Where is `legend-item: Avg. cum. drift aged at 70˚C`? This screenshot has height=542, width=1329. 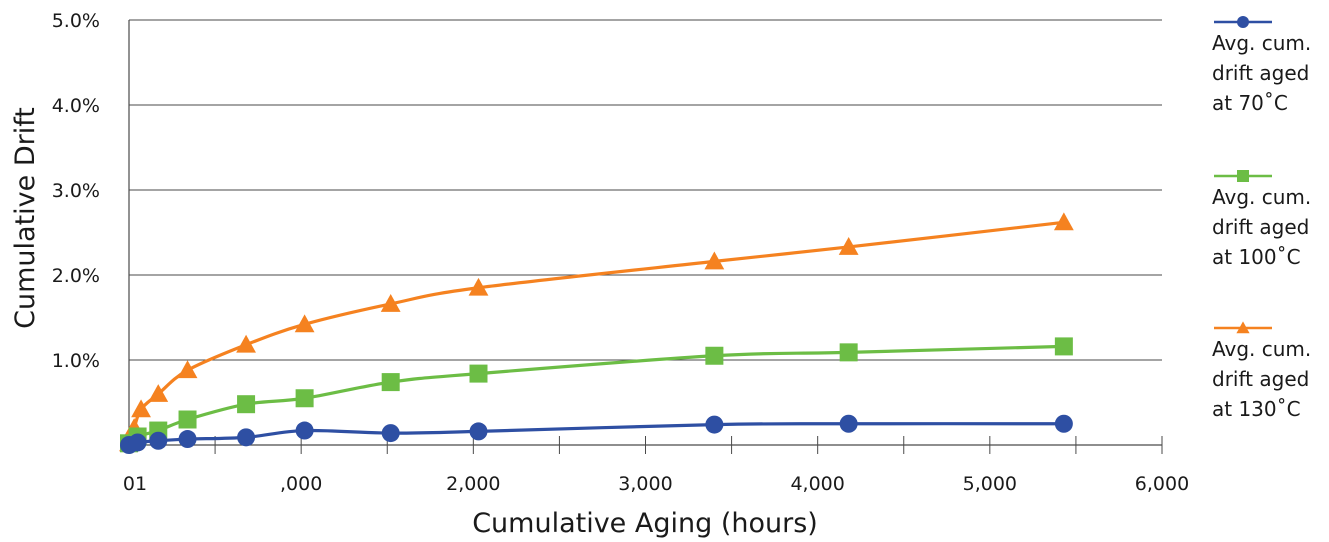
legend-item: Avg. cum. drift aged at 70˚C is located at coordinates (1261, 65).